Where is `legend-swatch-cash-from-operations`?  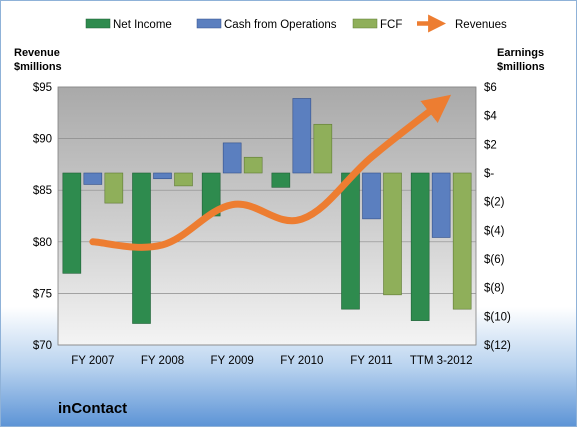 legend-swatch-cash-from-operations is located at coordinates (209, 23).